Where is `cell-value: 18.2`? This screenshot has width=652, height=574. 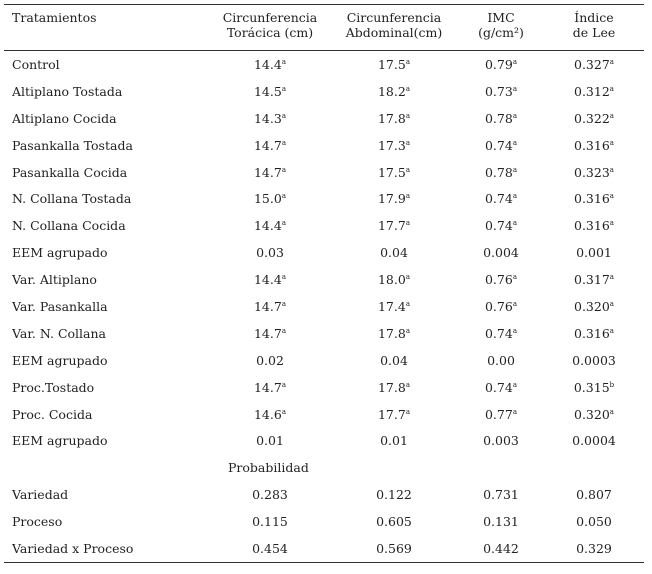 cell-value: 18.2 is located at coordinates (391, 91).